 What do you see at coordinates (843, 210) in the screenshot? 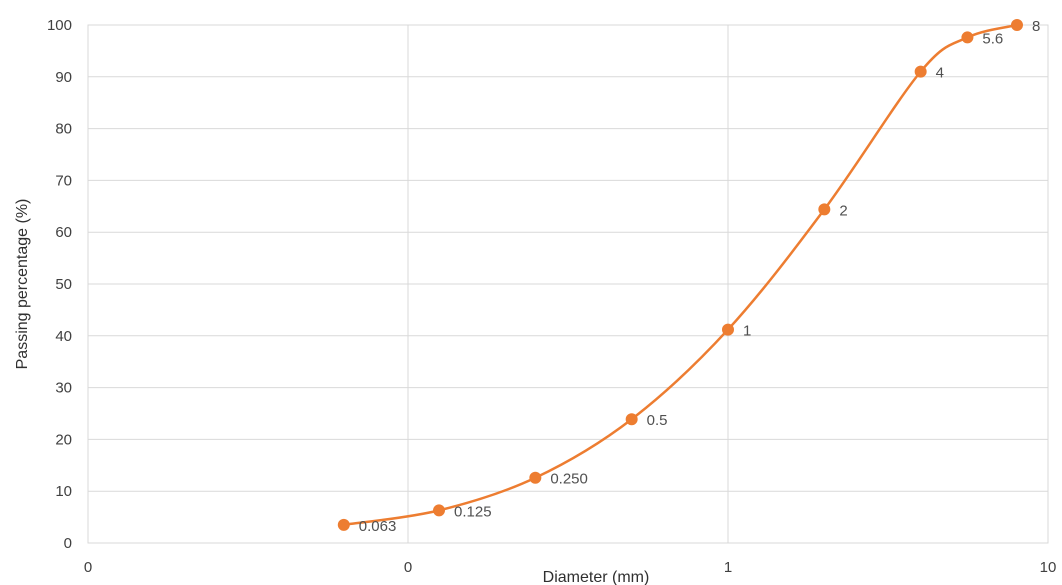
I see `data-label: 2` at bounding box center [843, 210].